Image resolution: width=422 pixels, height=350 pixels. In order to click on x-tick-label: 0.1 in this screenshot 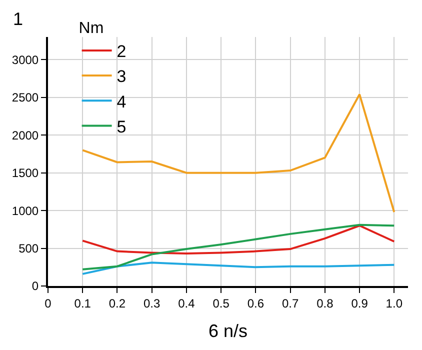, I will do `click(83, 303)`.